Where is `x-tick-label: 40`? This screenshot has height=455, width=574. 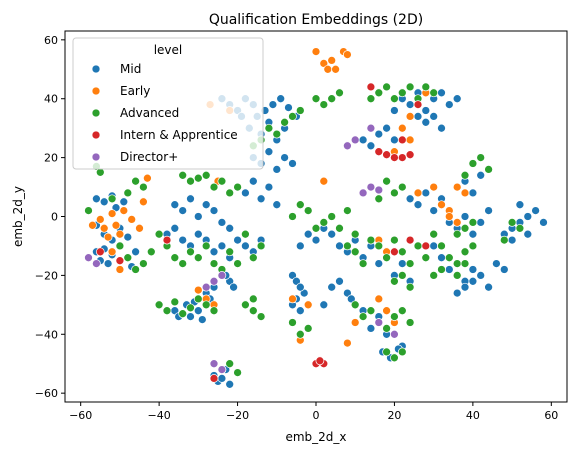 x-tick-label: 40 is located at coordinates (473, 415).